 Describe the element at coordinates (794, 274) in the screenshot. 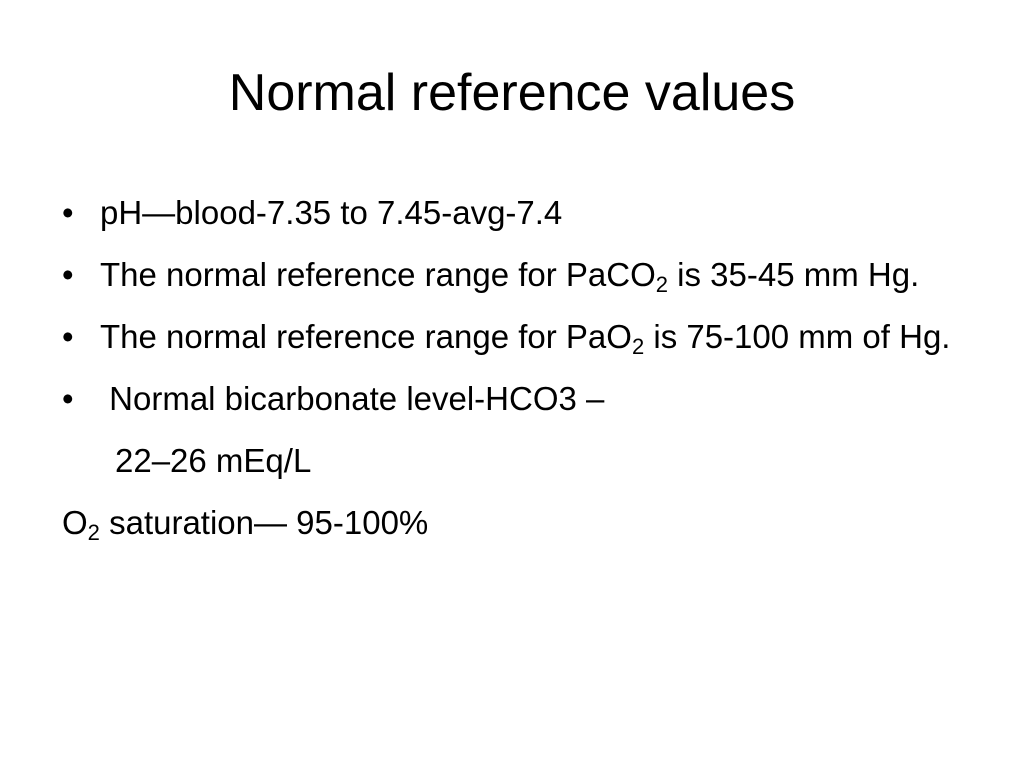

I see `bullet-paco2-text-end: is 35-45 mm Hg.` at that location.